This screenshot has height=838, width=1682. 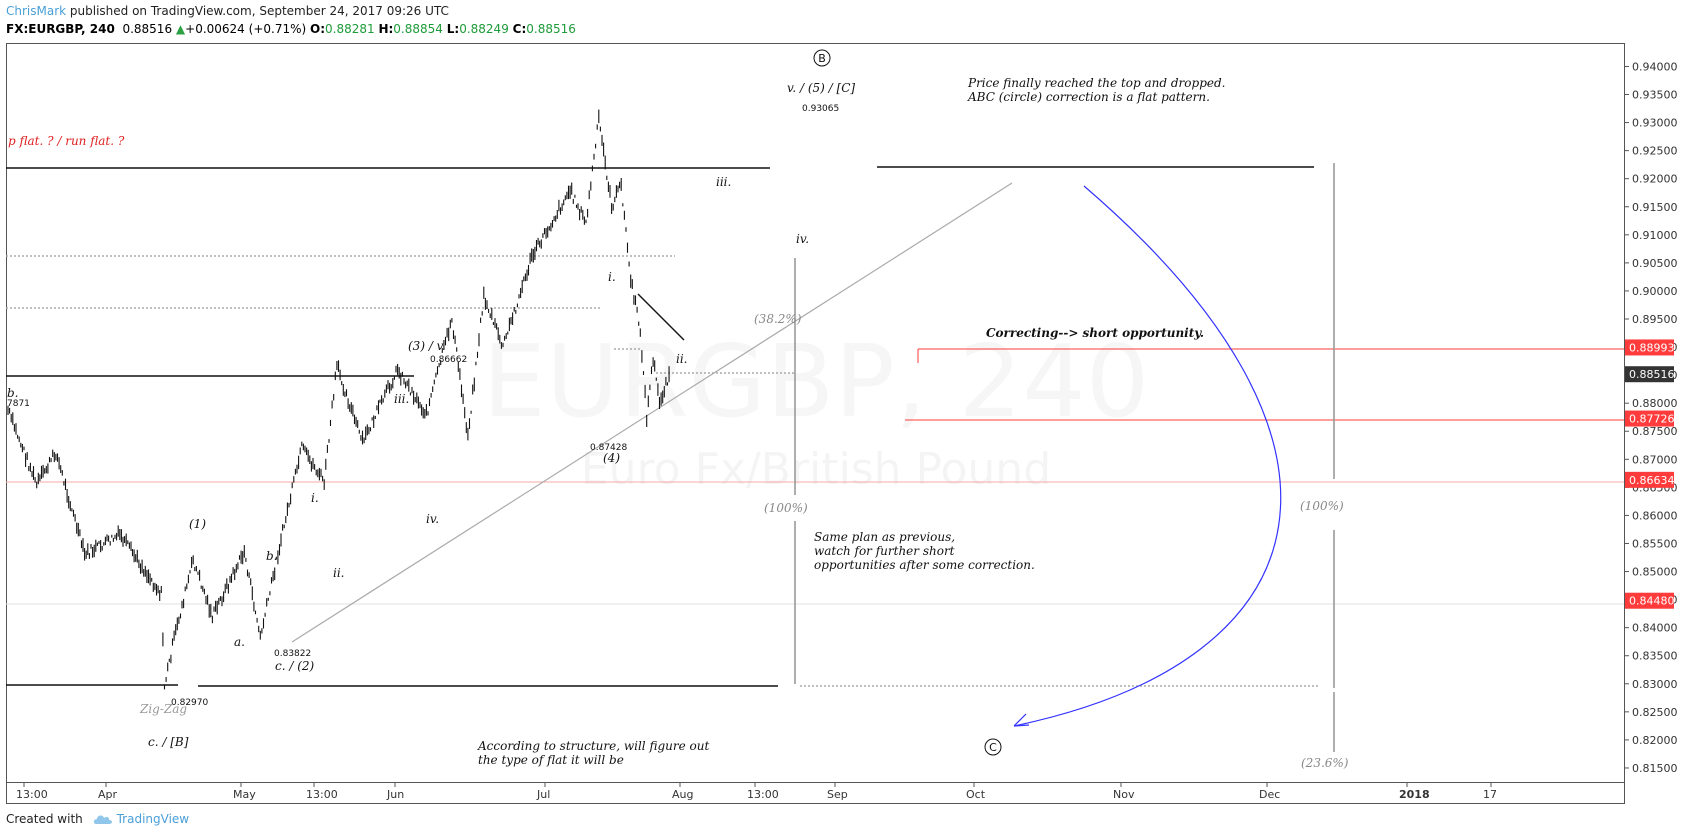 What do you see at coordinates (1655, 179) in the screenshot?
I see `y-tick-label: 0.92000` at bounding box center [1655, 179].